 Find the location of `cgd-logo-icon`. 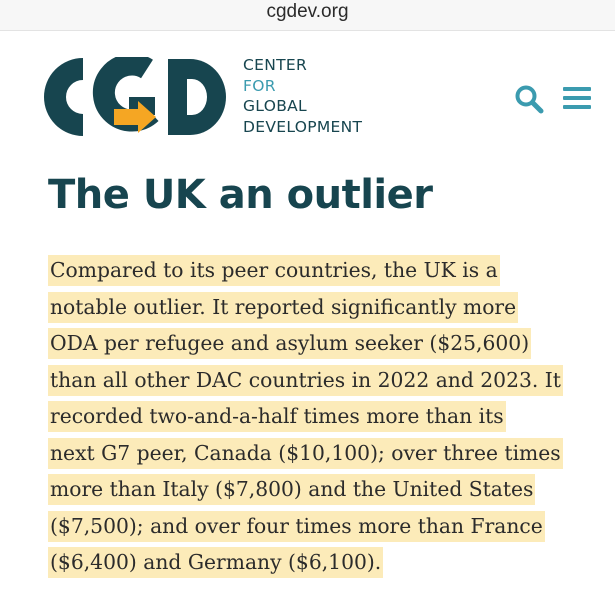

cgd-logo-icon is located at coordinates (135, 94).